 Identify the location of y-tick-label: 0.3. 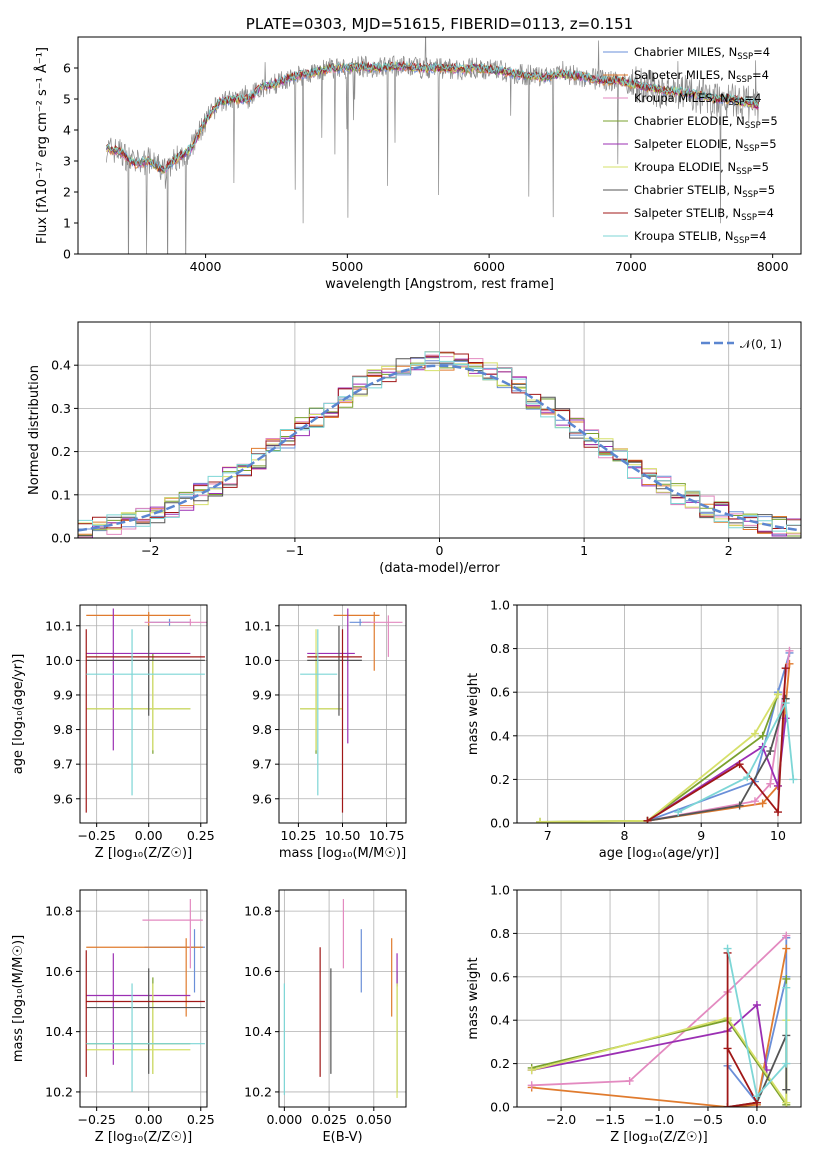
(61, 408).